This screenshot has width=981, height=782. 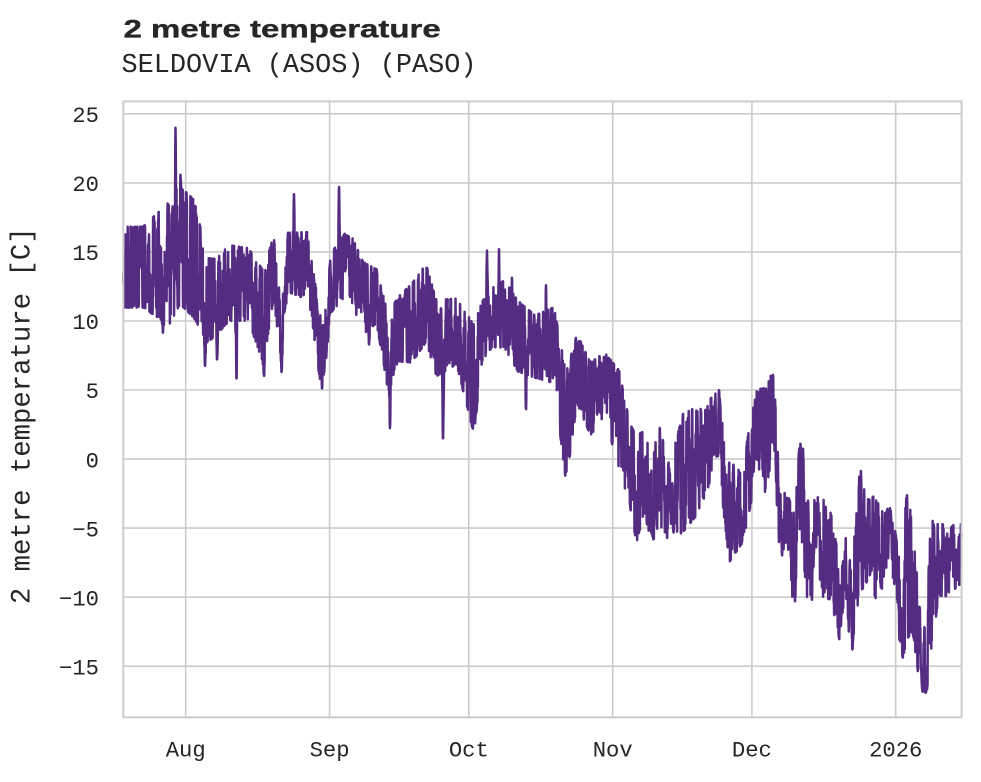 What do you see at coordinates (282, 29) in the screenshot?
I see `svg-text: 2 metre temperature` at bounding box center [282, 29].